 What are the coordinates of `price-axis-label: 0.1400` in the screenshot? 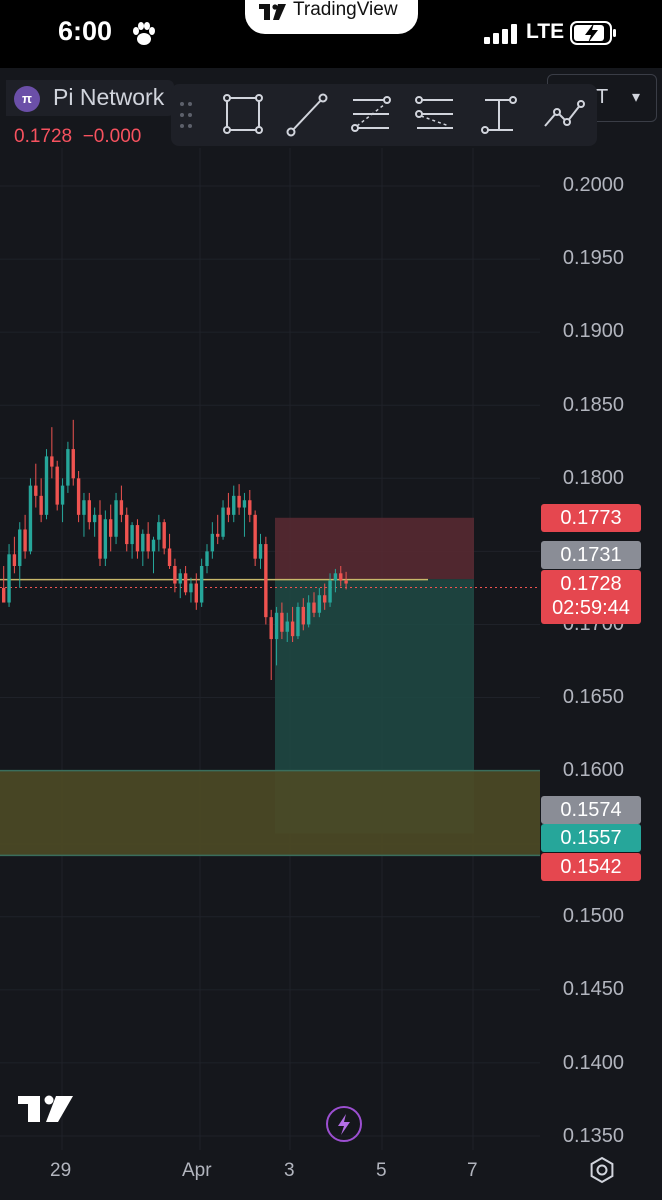 It's located at (574, 1063).